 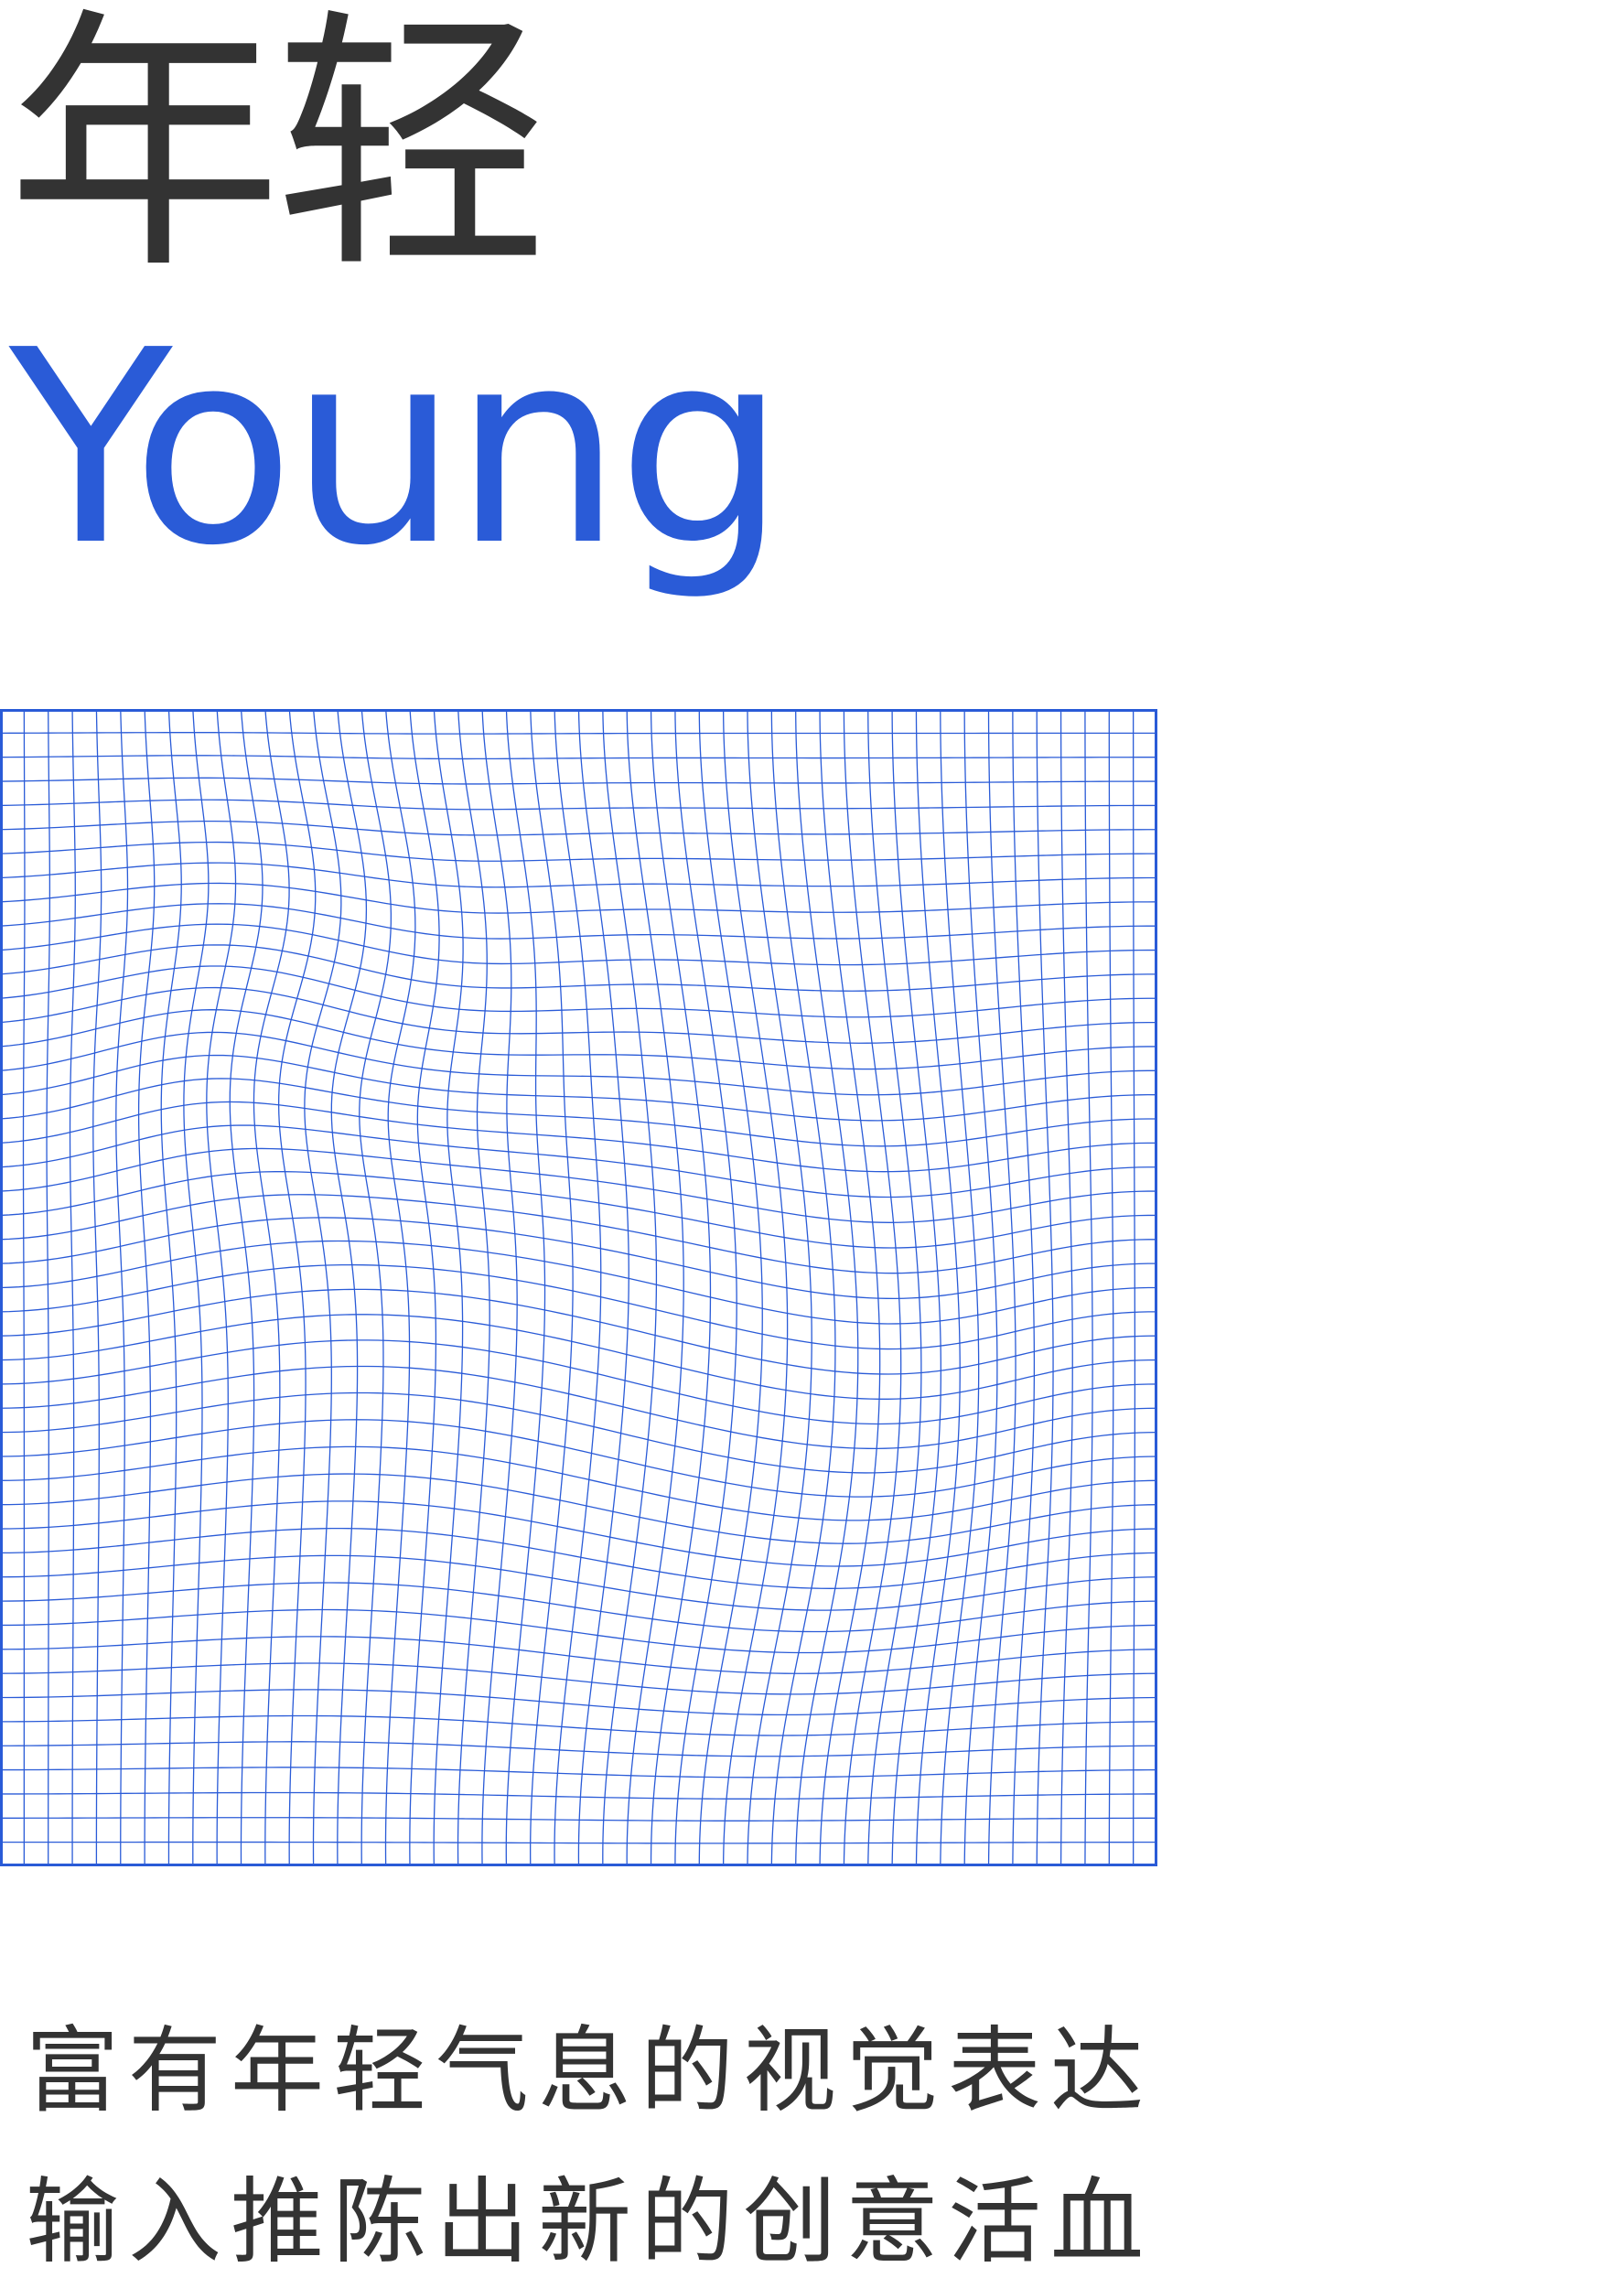 What do you see at coordinates (589, 2071) in the screenshot?
I see `tagline-line-1: 富有年轻气息的视觉表达` at bounding box center [589, 2071].